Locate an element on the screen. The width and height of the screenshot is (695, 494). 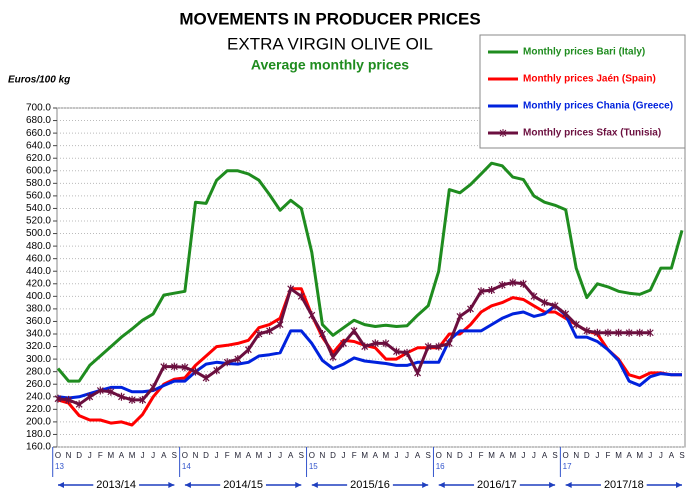
y-tick-label: 680.0 is located at coordinates (38, 120).